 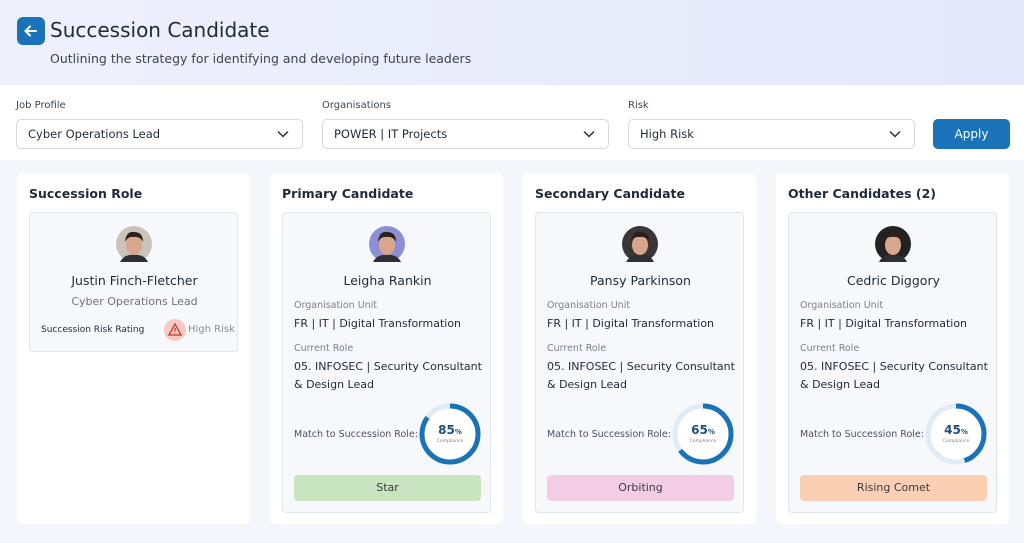 What do you see at coordinates (348, 193) in the screenshot?
I see `card-heading: Primary Candidate` at bounding box center [348, 193].